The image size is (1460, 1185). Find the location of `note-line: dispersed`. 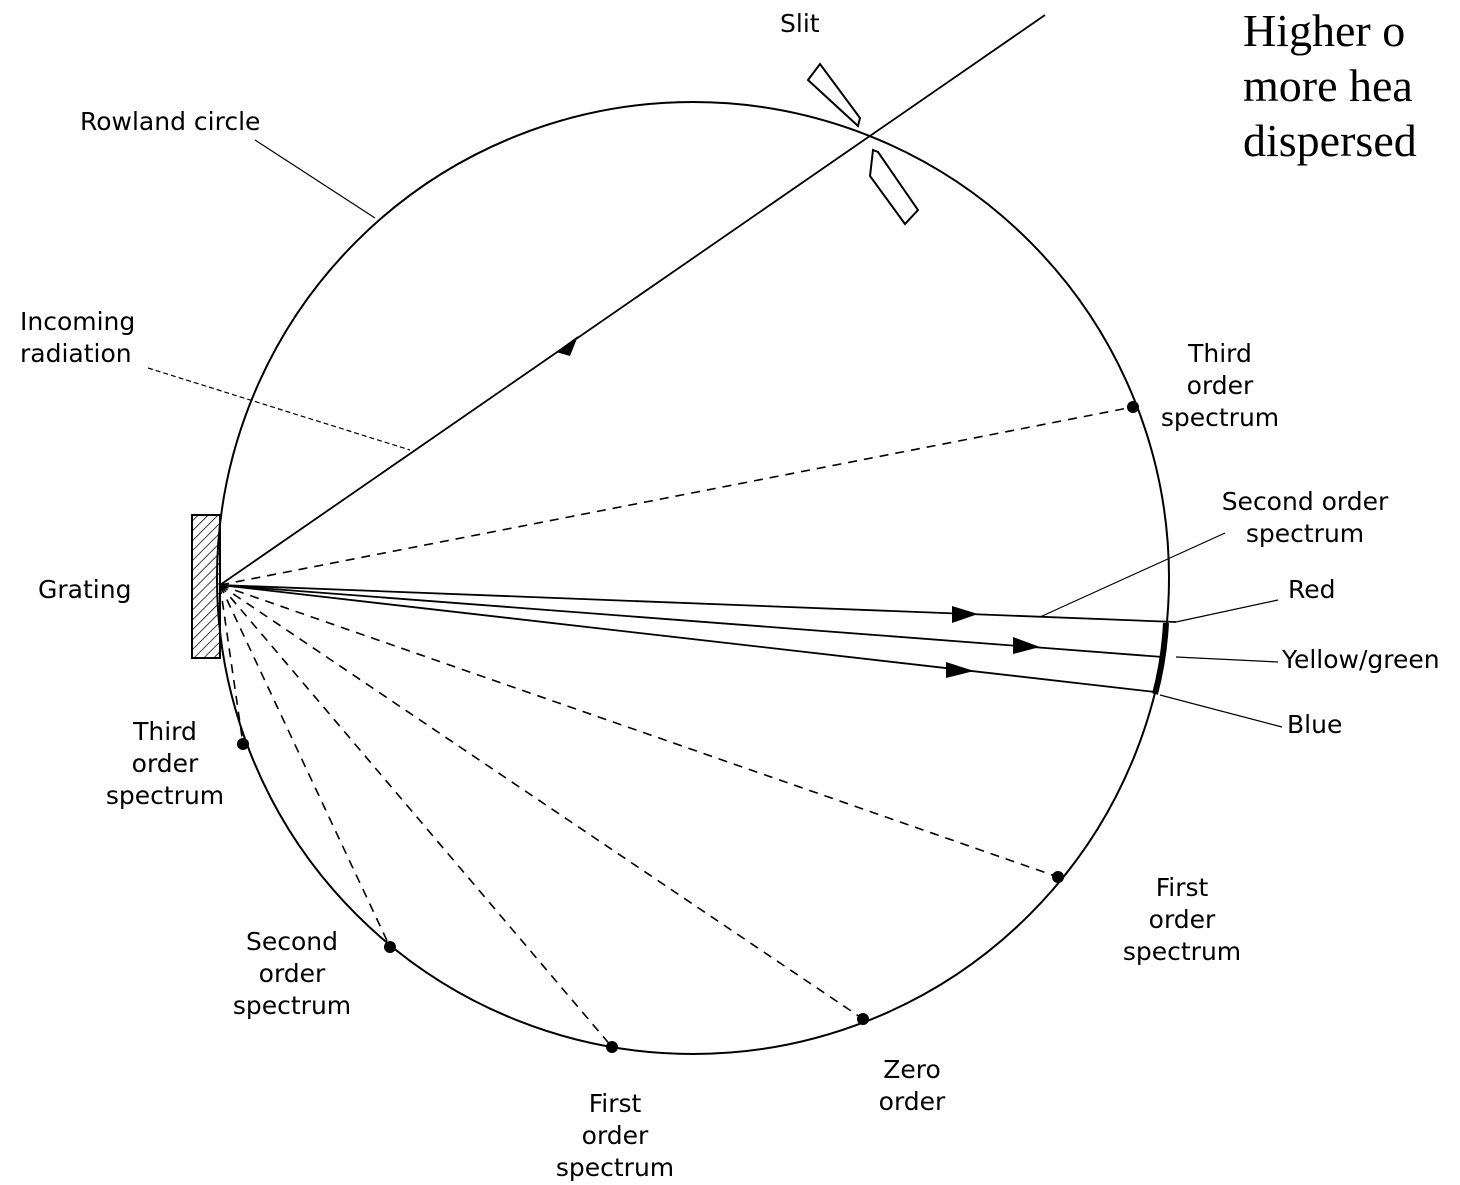

note-line: dispersed is located at coordinates (1330, 140).